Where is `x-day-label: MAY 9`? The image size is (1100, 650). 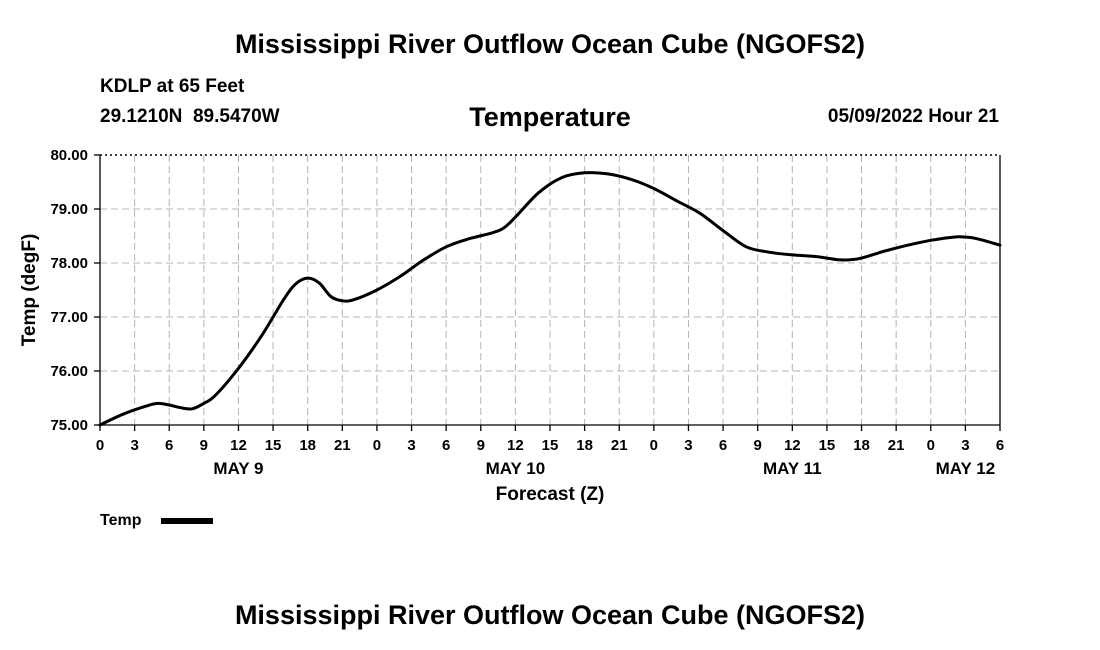 x-day-label: MAY 9 is located at coordinates (238, 468).